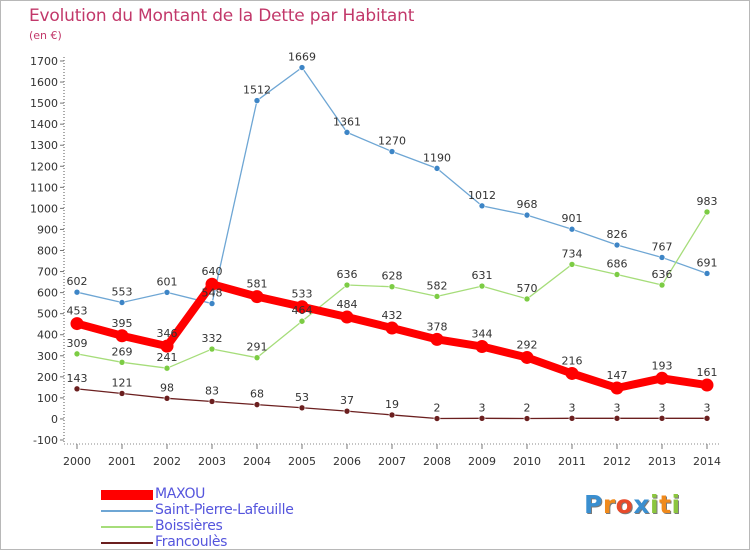  I want to click on data-label: 216, so click(572, 360).